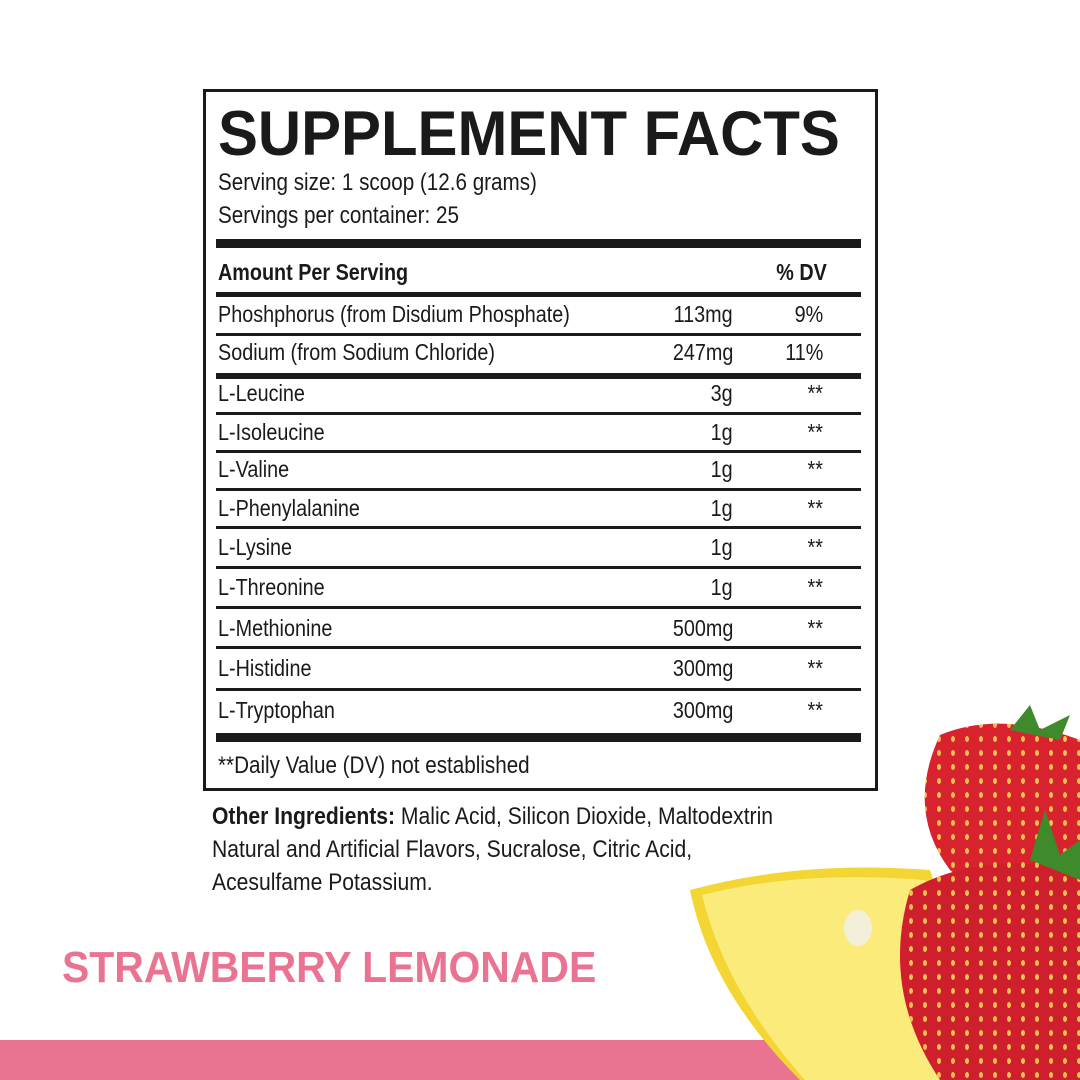 The height and width of the screenshot is (1080, 1080). Describe the element at coordinates (539, 471) in the screenshot. I see `nutrient-row: L-Valine 1g **` at that location.